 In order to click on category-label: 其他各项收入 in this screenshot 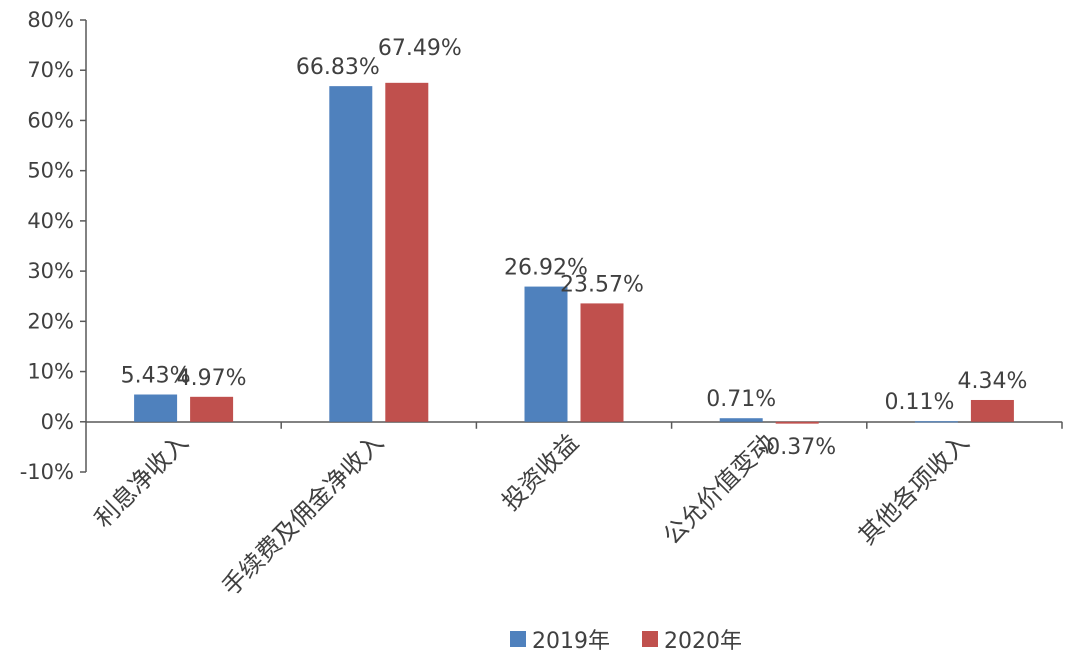, I will do `click(914, 489)`.